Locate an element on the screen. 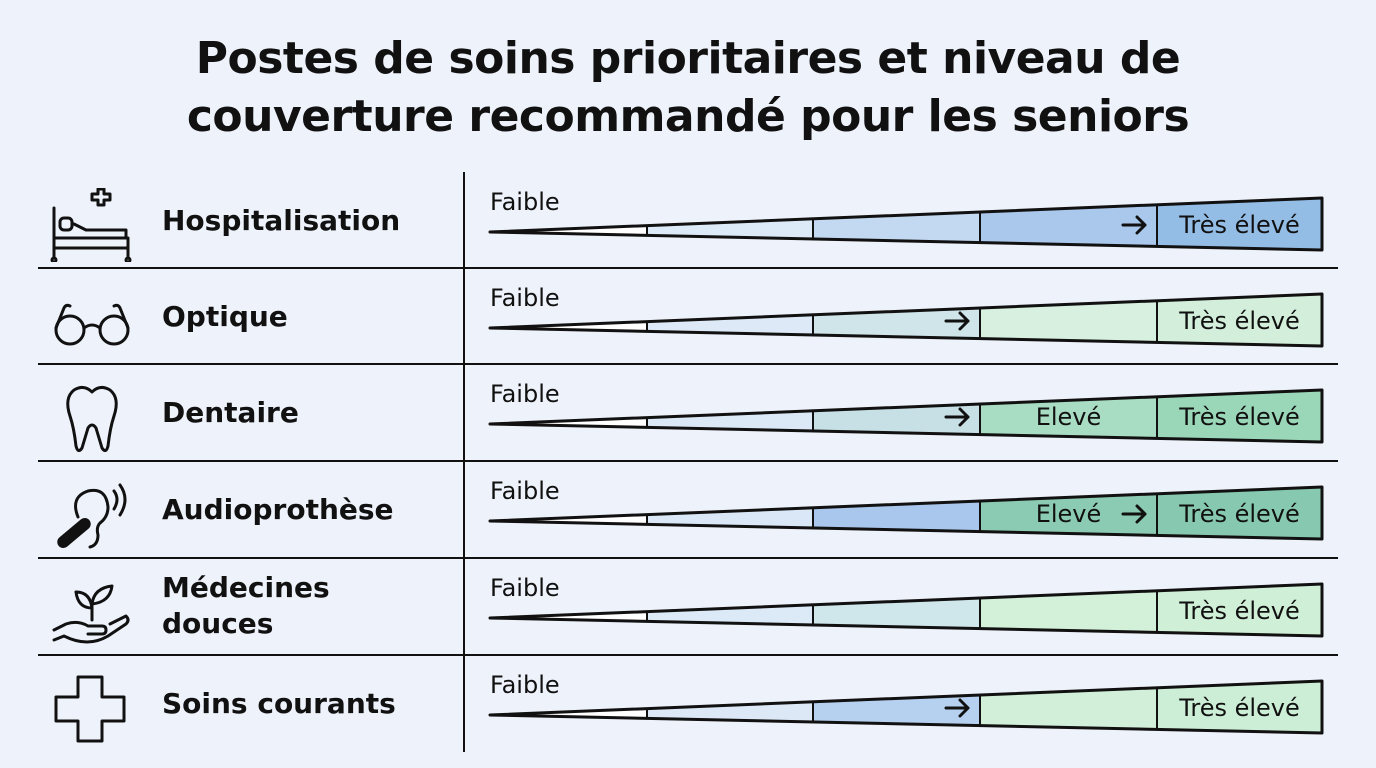  glasses-icon is located at coordinates (92, 324).